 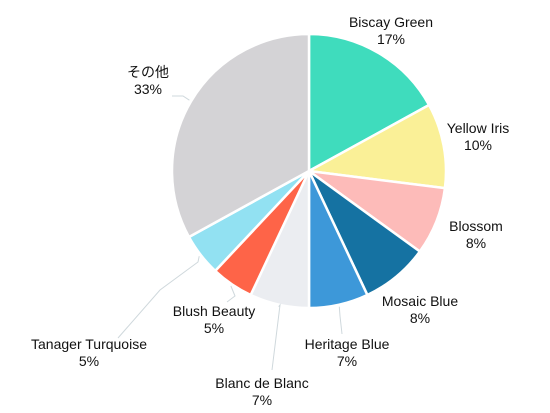 What do you see at coordinates (240, 135) in the screenshot?
I see `pie-slice-その他` at bounding box center [240, 135].